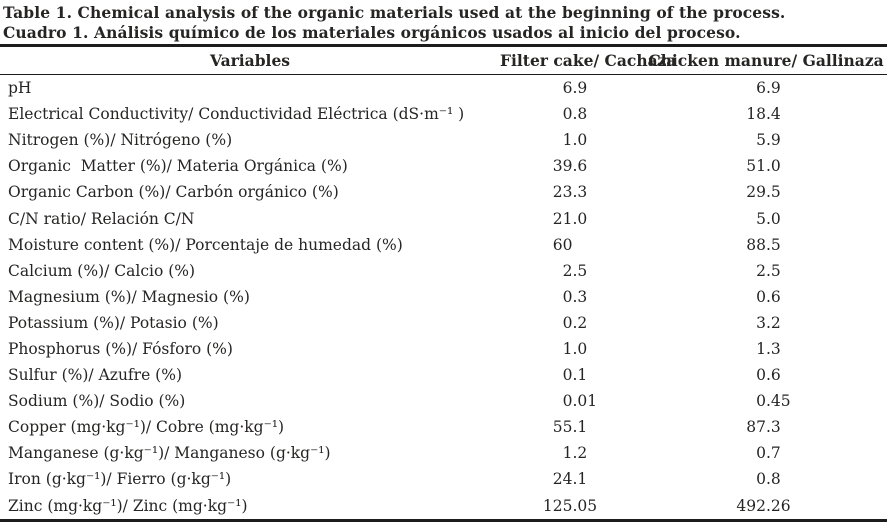  I want to click on filter-cake-value: 39.6, so click(570, 166).